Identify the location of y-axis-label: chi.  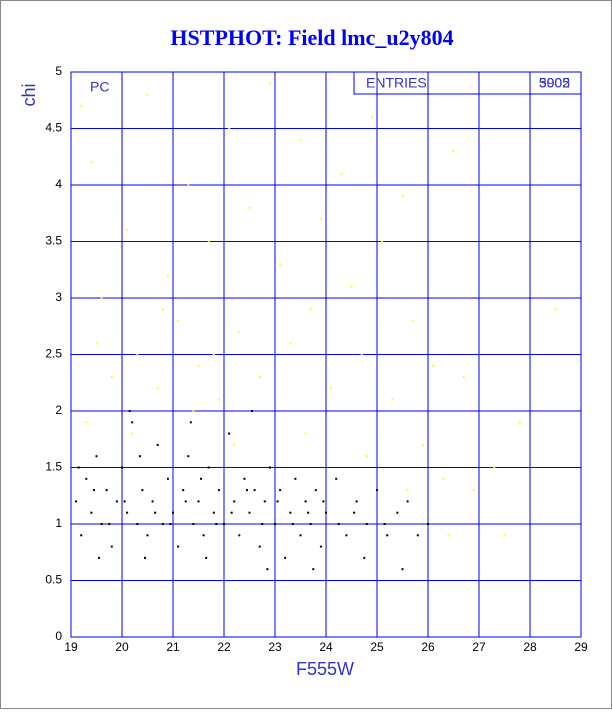
(29, 94).